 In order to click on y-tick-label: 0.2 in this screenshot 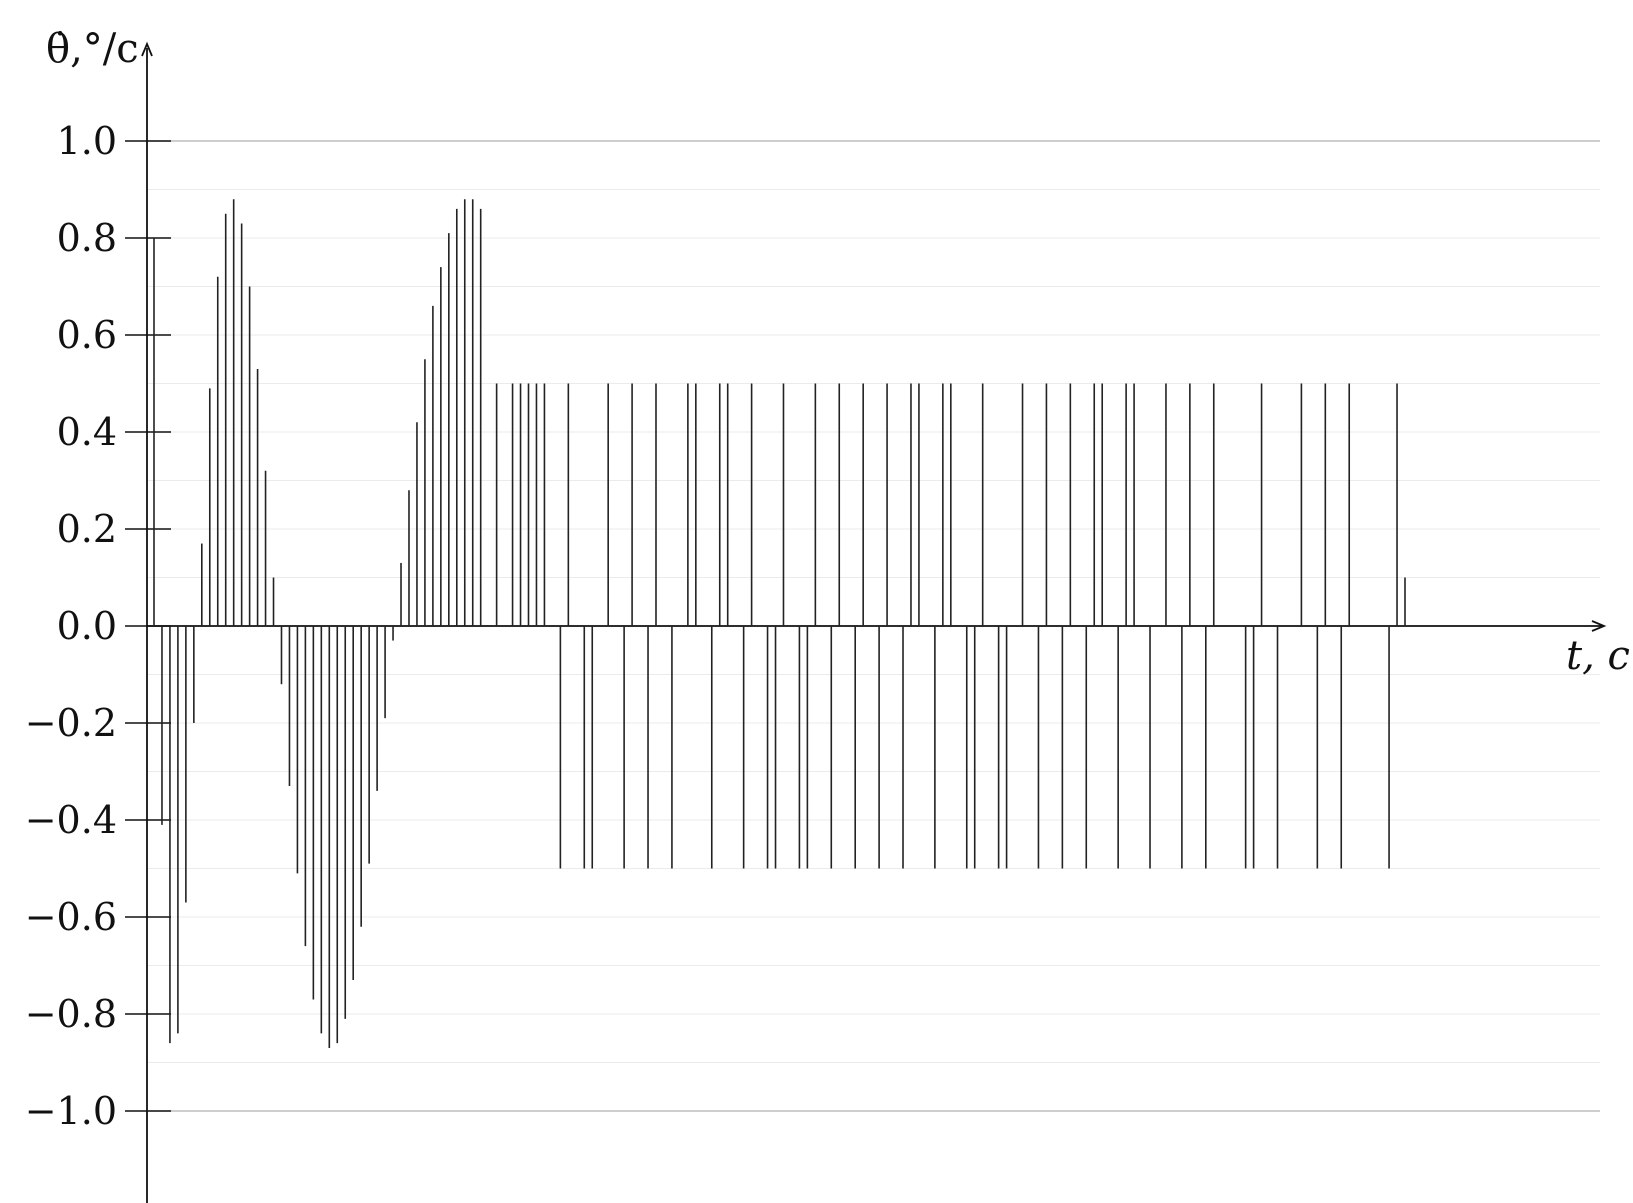, I will do `click(87, 529)`.